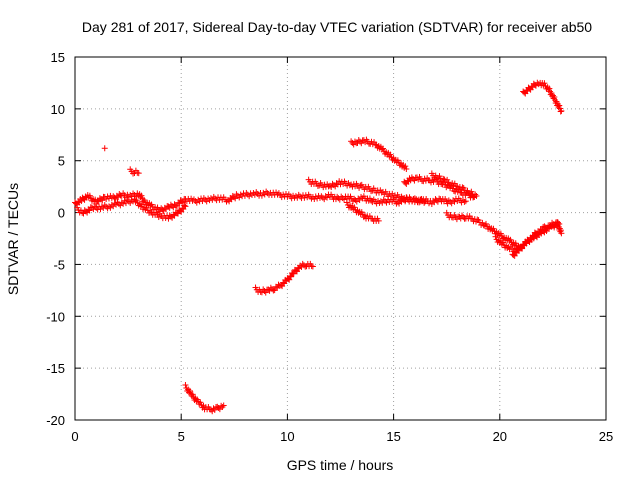 The image size is (640, 480). Describe the element at coordinates (61, 161) in the screenshot. I see `y-tick-label: 5` at that location.